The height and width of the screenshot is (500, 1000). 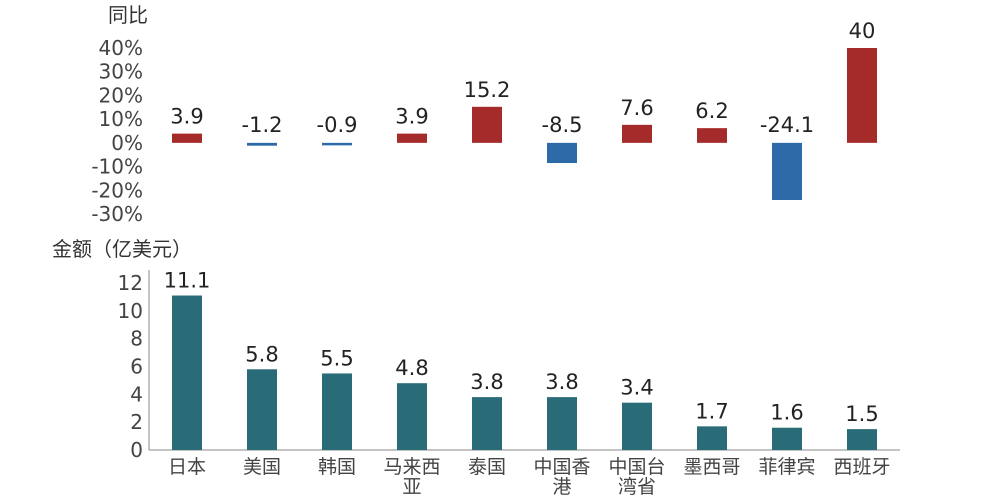 What do you see at coordinates (787, 125) in the screenshot?
I see `yoy-data-label: -24.1` at bounding box center [787, 125].